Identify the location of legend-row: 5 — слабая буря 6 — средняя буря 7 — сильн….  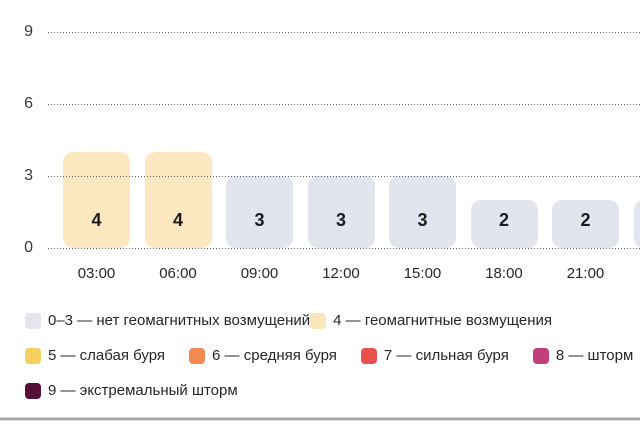
(329, 356).